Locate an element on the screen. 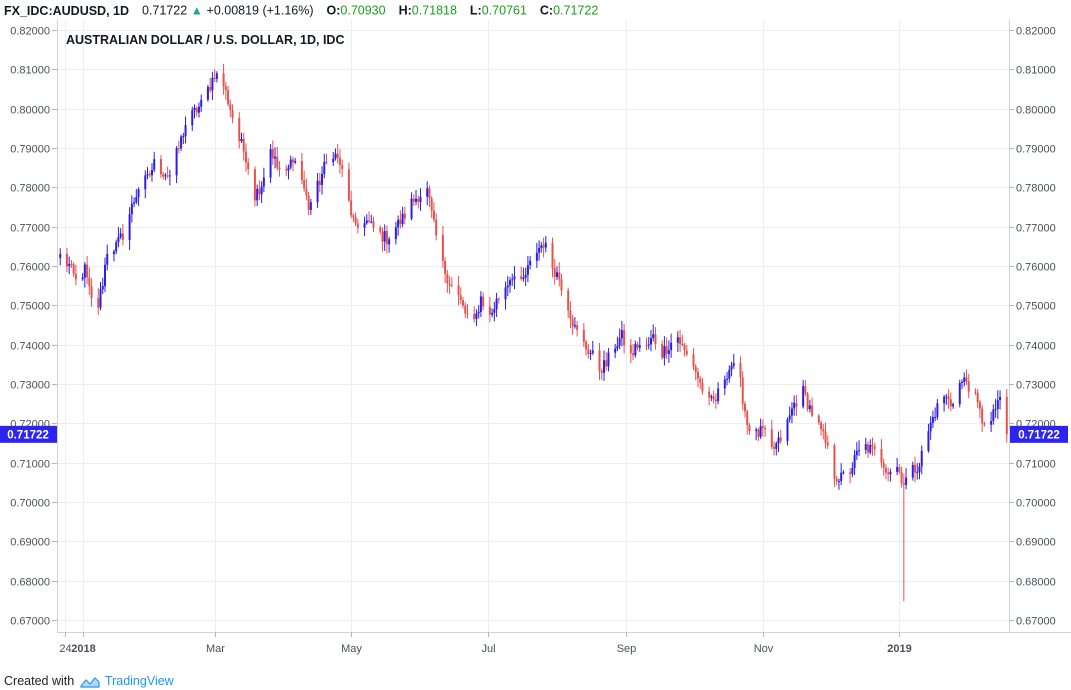  low-value: 0.70761 is located at coordinates (504, 10).